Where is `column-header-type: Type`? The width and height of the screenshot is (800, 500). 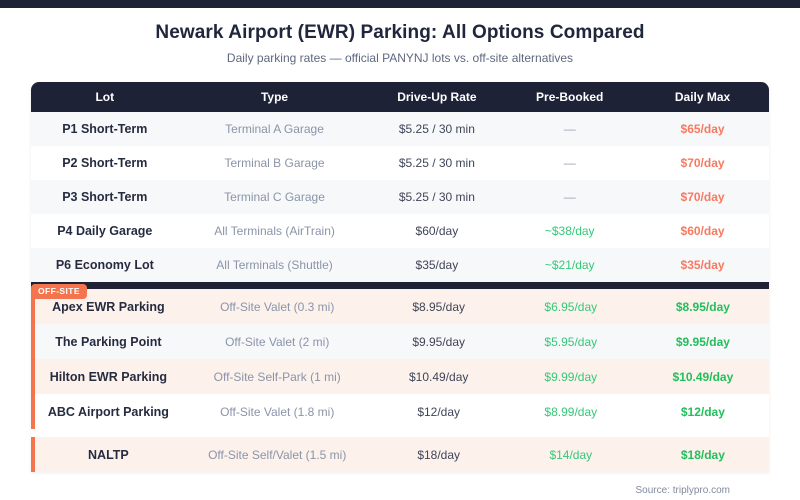 column-header-type: Type is located at coordinates (274, 97).